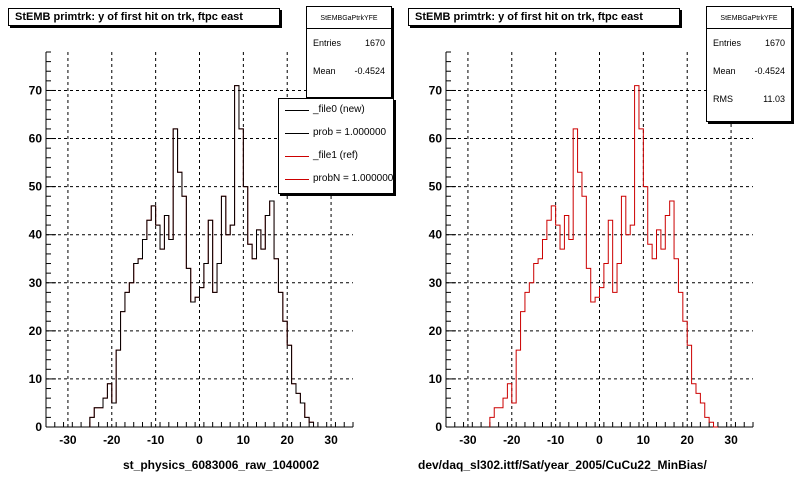 The width and height of the screenshot is (800, 480). Describe the element at coordinates (374, 43) in the screenshot. I see `left-entries-value: 1670` at that location.